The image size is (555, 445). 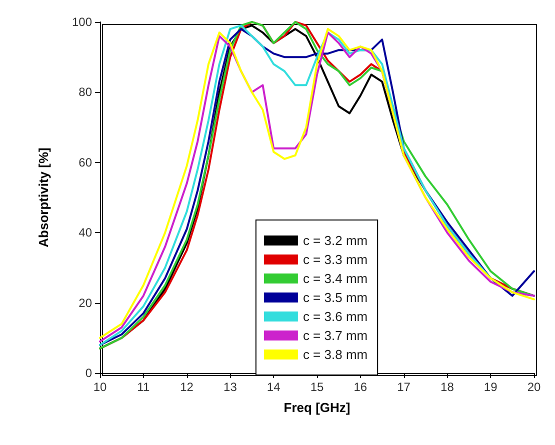 I want to click on legend-label: c = 3.4 mm, so click(x=335, y=278).